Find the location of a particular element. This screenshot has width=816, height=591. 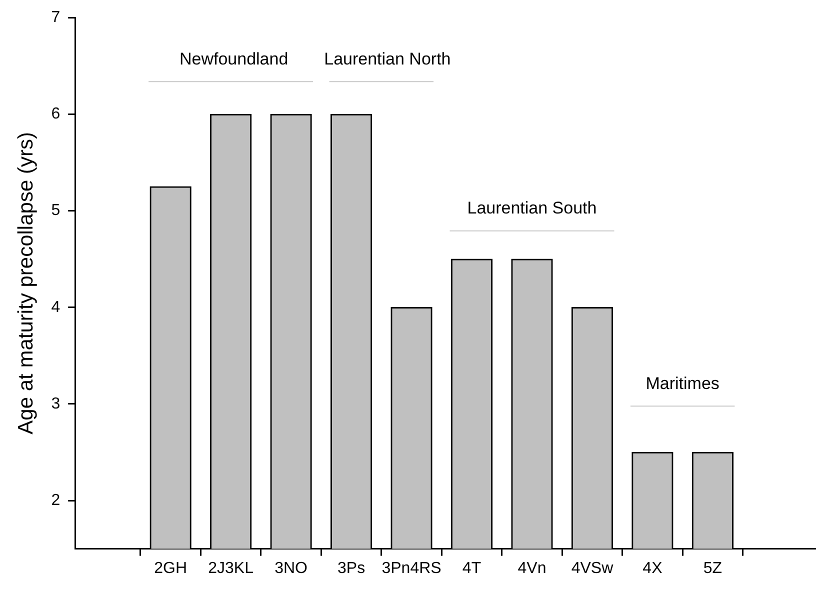

y-tick-label: 2 is located at coordinates (55, 500).